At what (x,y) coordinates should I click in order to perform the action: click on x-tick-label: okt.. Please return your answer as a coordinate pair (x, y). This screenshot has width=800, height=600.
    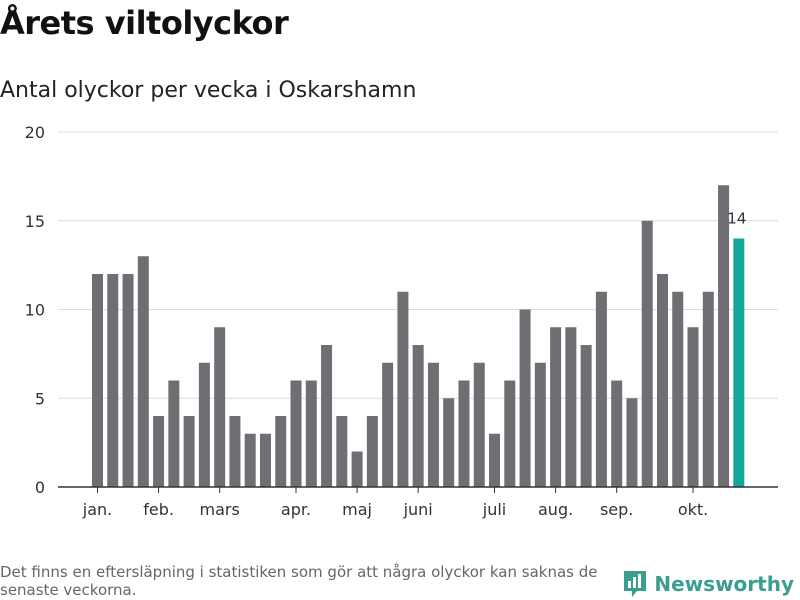
    Looking at the image, I should click on (693, 509).